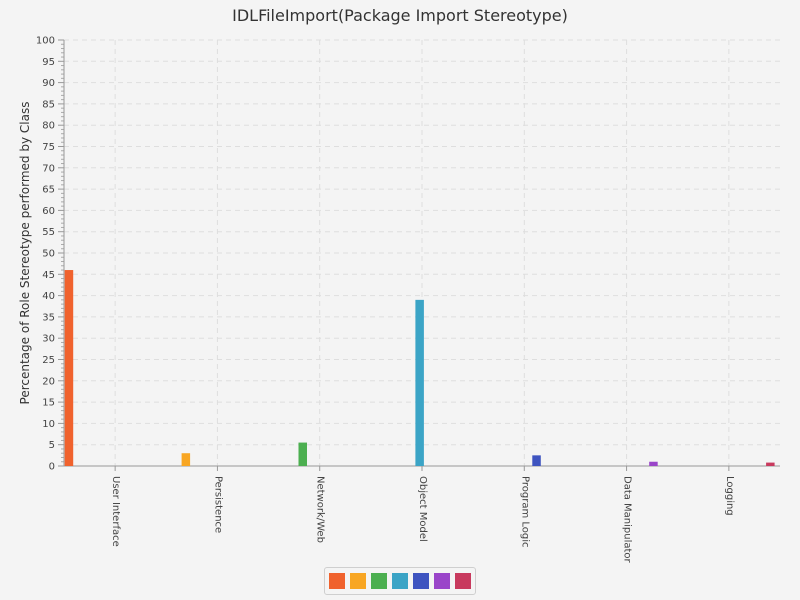 The height and width of the screenshot is (600, 800). I want to click on y-tick-label: 5, so click(52, 445).